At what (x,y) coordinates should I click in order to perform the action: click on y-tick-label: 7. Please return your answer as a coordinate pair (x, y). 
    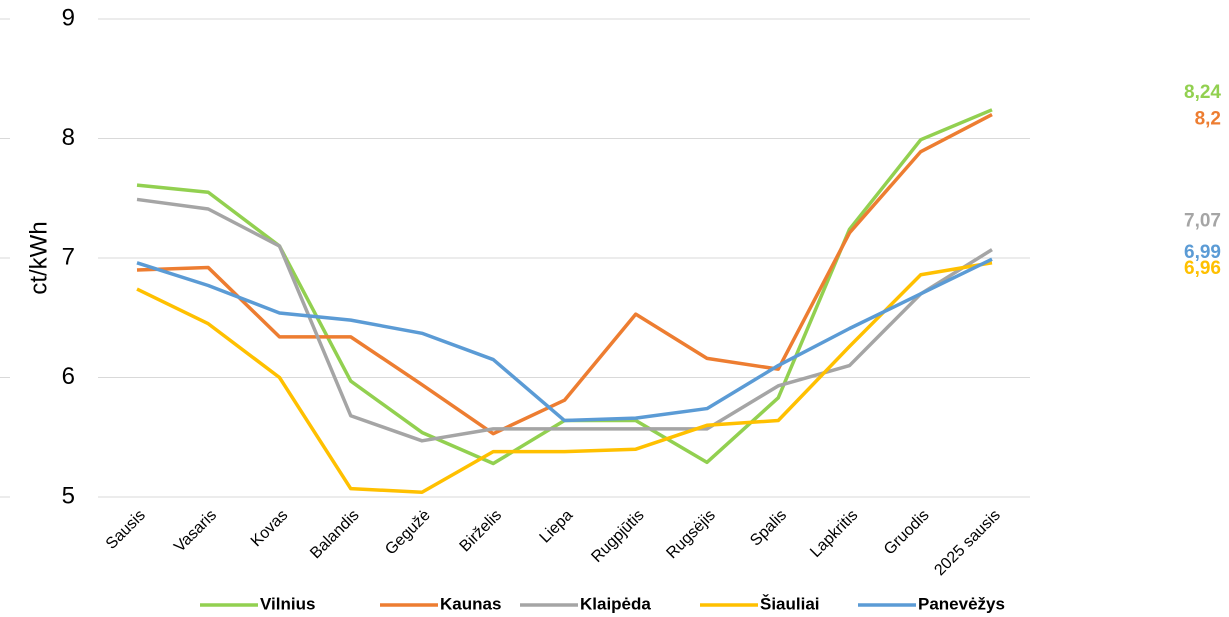
    Looking at the image, I should click on (68, 256).